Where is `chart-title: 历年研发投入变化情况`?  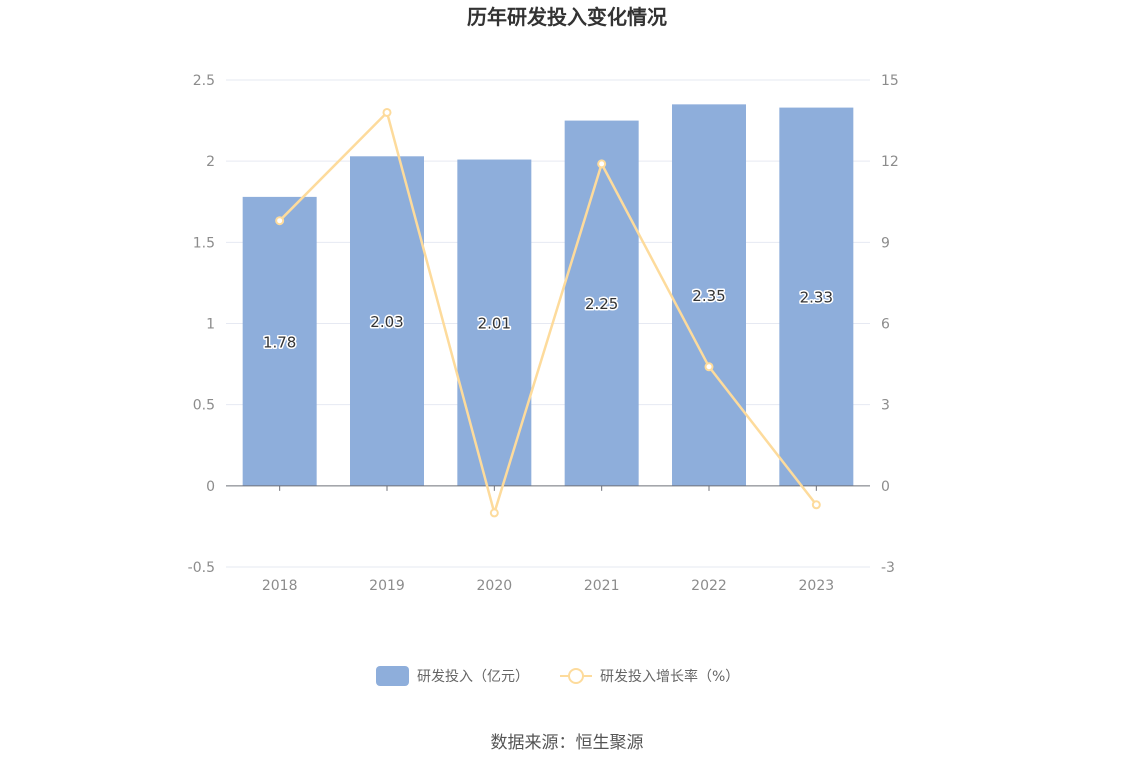 chart-title: 历年研发投入变化情况 is located at coordinates (567, 17).